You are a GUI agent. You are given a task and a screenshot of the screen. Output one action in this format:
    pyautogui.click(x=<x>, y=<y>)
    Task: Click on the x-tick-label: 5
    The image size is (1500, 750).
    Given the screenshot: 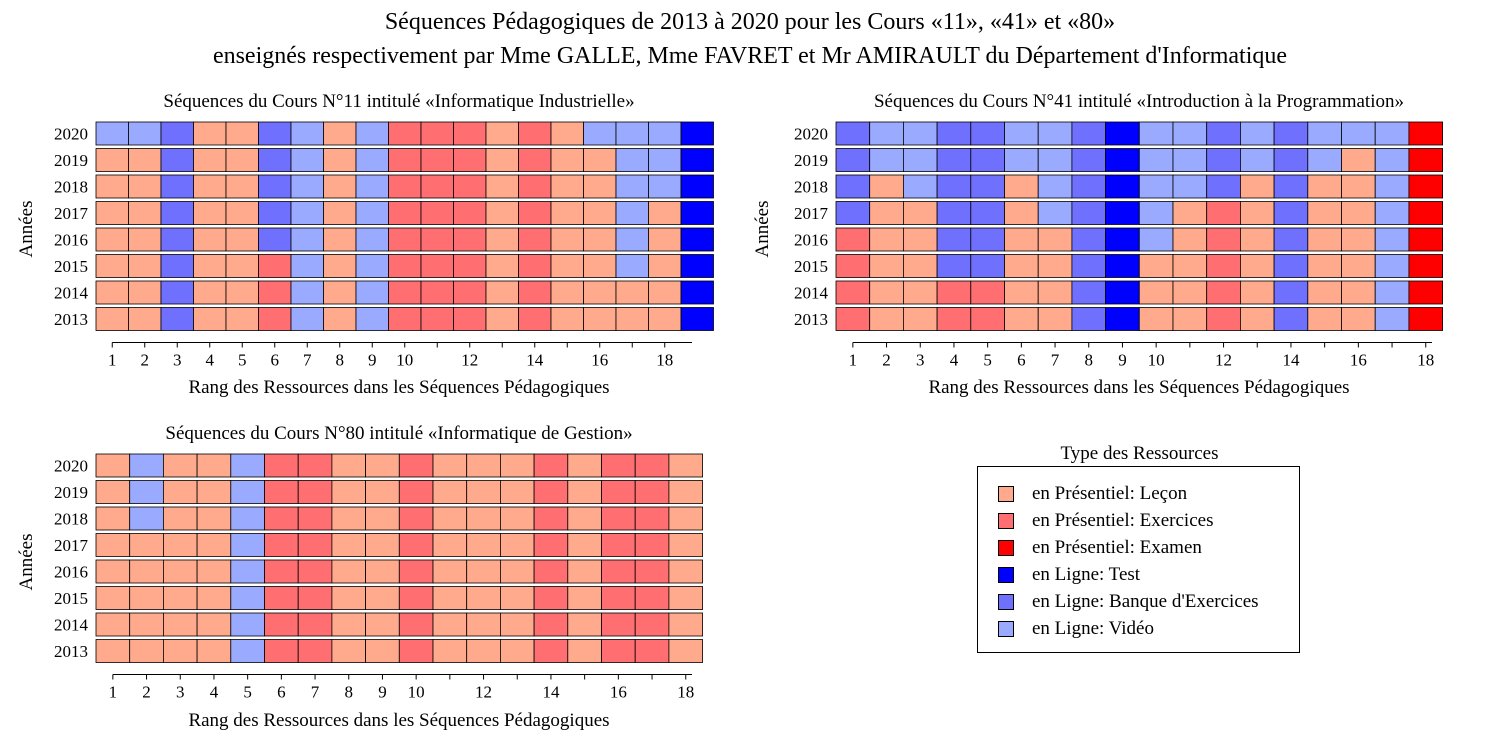 What is the action you would take?
    pyautogui.click(x=987, y=360)
    